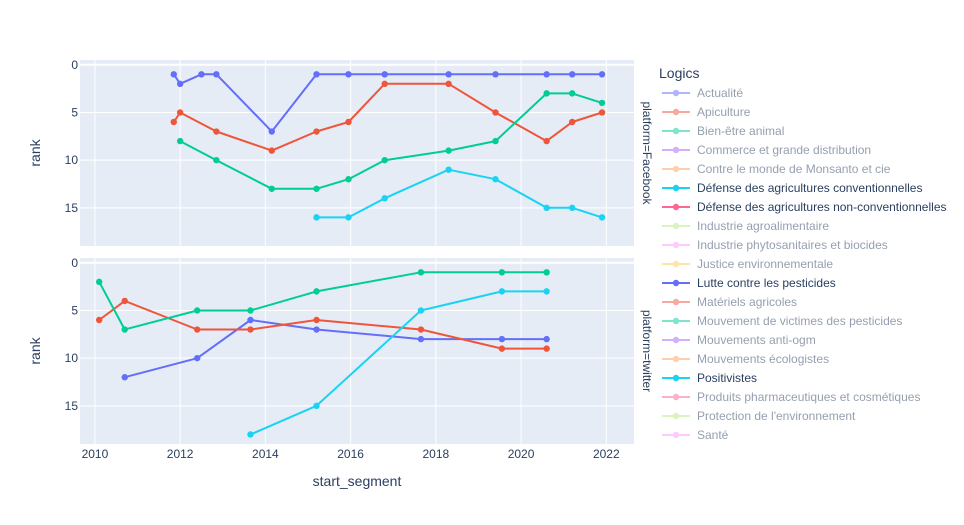  What do you see at coordinates (720, 93) in the screenshot?
I see `legend-label: Actualité` at bounding box center [720, 93].